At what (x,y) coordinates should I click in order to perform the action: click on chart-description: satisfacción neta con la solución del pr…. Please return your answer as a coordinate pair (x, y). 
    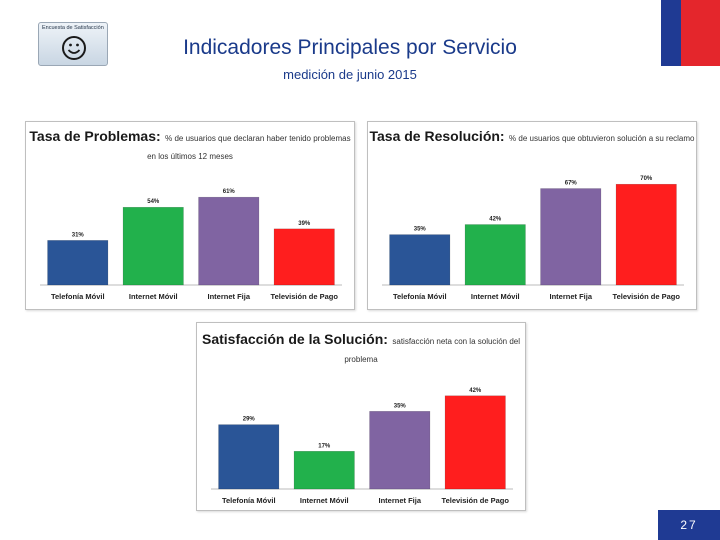
    Looking at the image, I should click on (432, 351).